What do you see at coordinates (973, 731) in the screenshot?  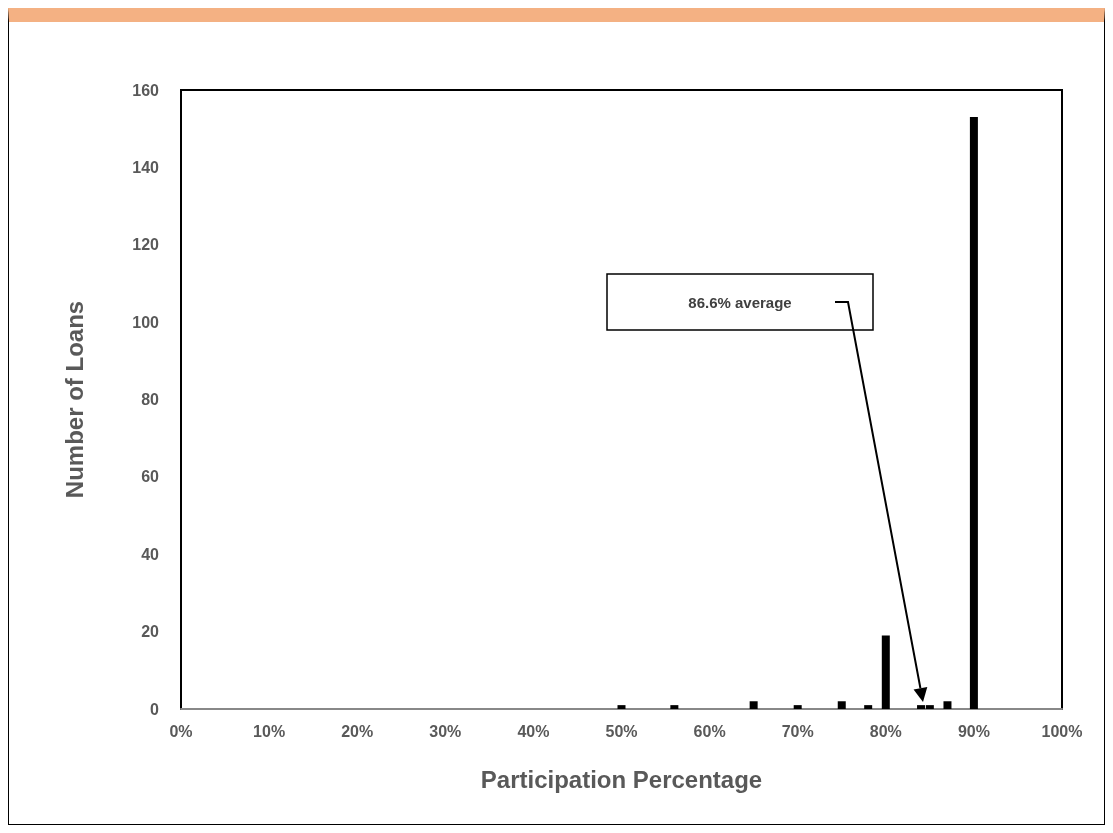 I see `x-tick-label: 90%` at bounding box center [973, 731].